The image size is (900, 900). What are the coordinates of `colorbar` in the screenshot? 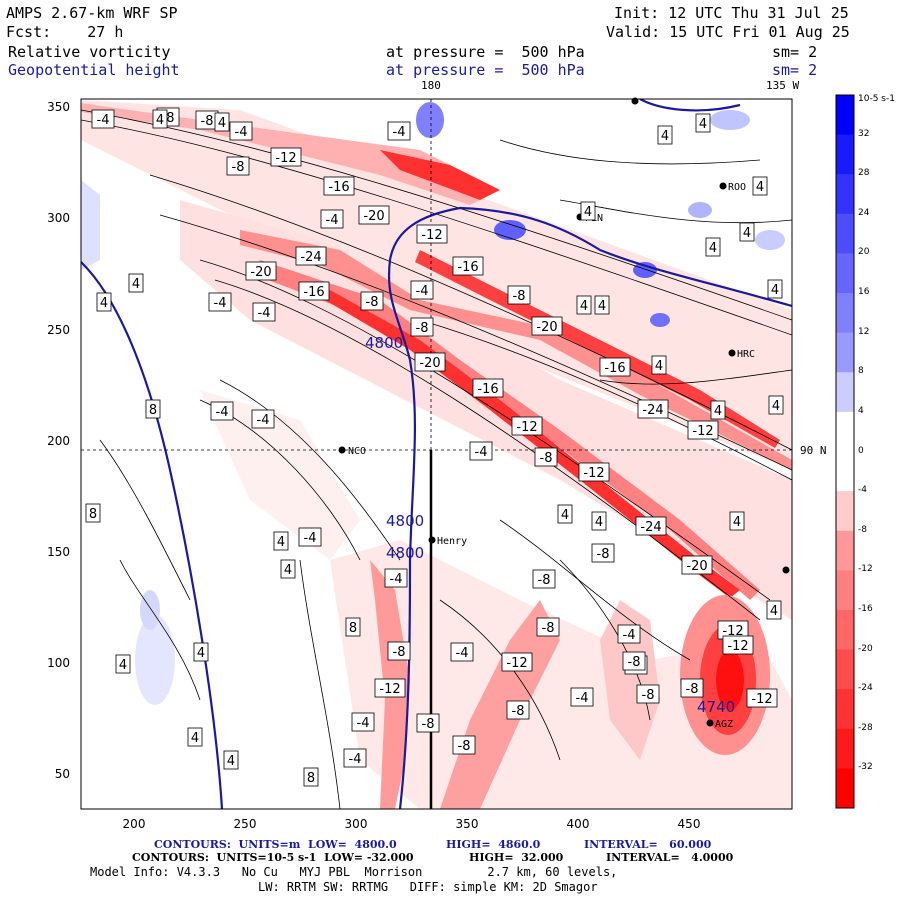 It's located at (845, 451).